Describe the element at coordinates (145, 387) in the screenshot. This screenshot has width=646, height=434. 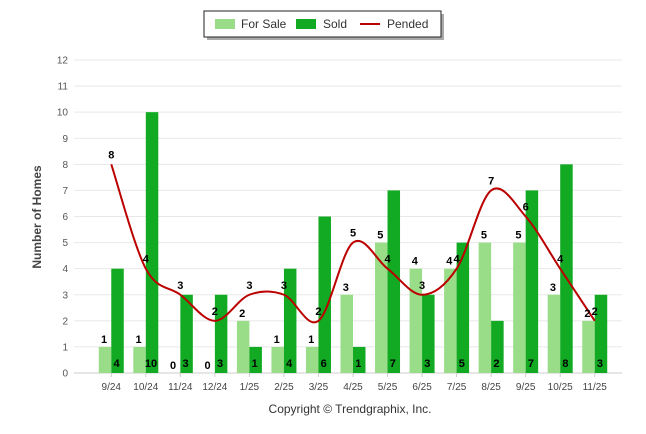
I see `x-tick-label: 10/24` at that location.